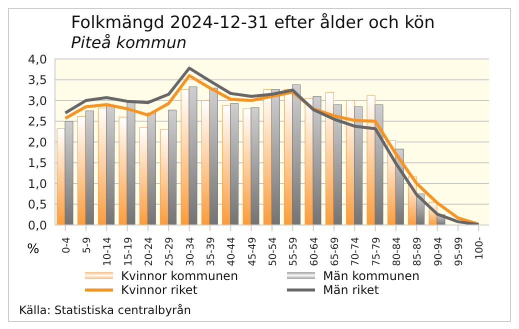  What do you see at coordinates (397, 251) in the screenshot?
I see `x-tick-label: 80-84` at bounding box center [397, 251].